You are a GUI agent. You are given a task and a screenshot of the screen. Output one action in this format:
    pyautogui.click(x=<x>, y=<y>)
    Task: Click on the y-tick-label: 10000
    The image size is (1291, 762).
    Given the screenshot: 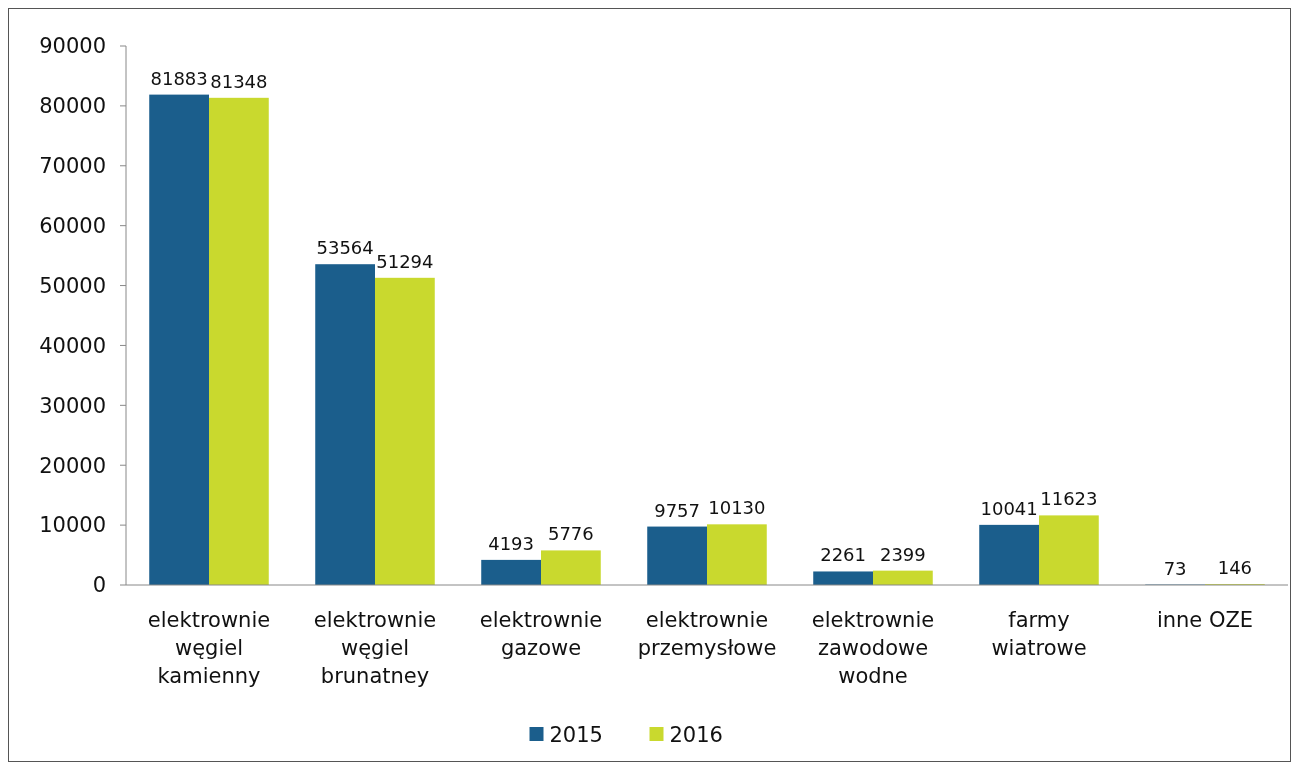 What is the action you would take?
    pyautogui.click(x=72, y=525)
    